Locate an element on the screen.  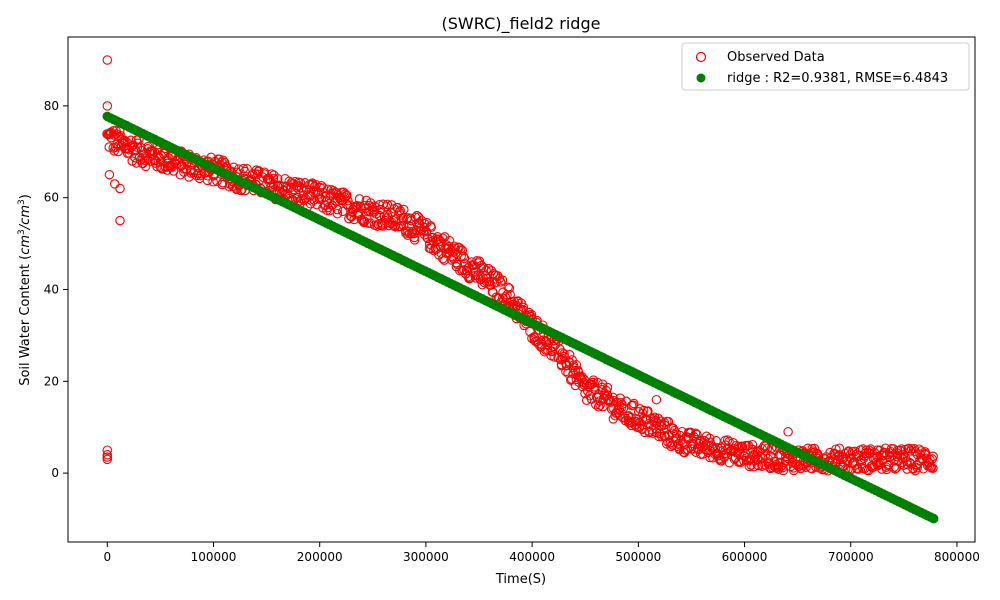
x-tick-label: 200000 is located at coordinates (320, 557).